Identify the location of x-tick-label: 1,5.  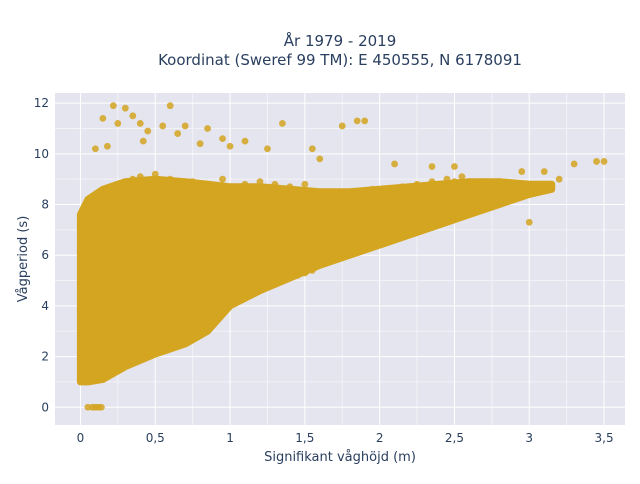
(304, 438).